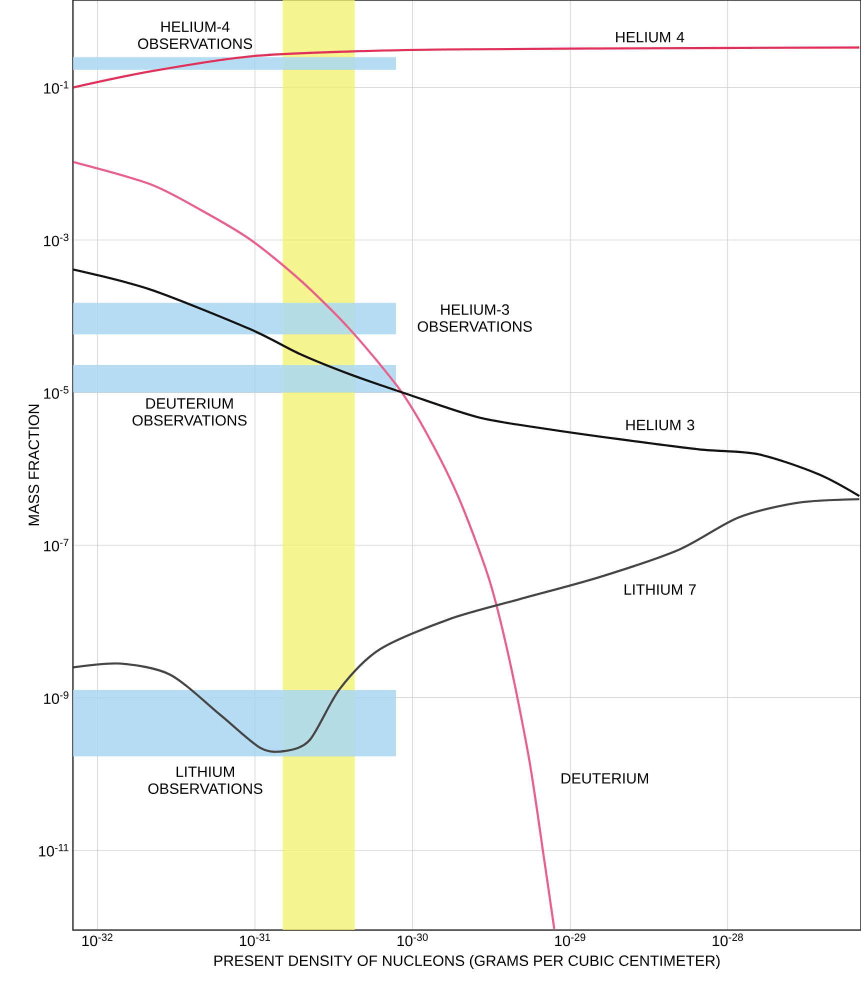 This screenshot has width=861, height=987. I want to click on y-tick-label: 10$^{-7}$, so click(56, 545).